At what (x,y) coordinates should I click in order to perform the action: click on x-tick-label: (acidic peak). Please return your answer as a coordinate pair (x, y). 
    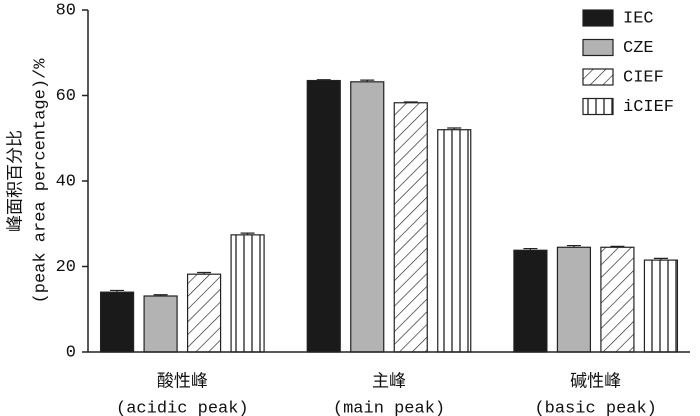
    Looking at the image, I should click on (182, 407).